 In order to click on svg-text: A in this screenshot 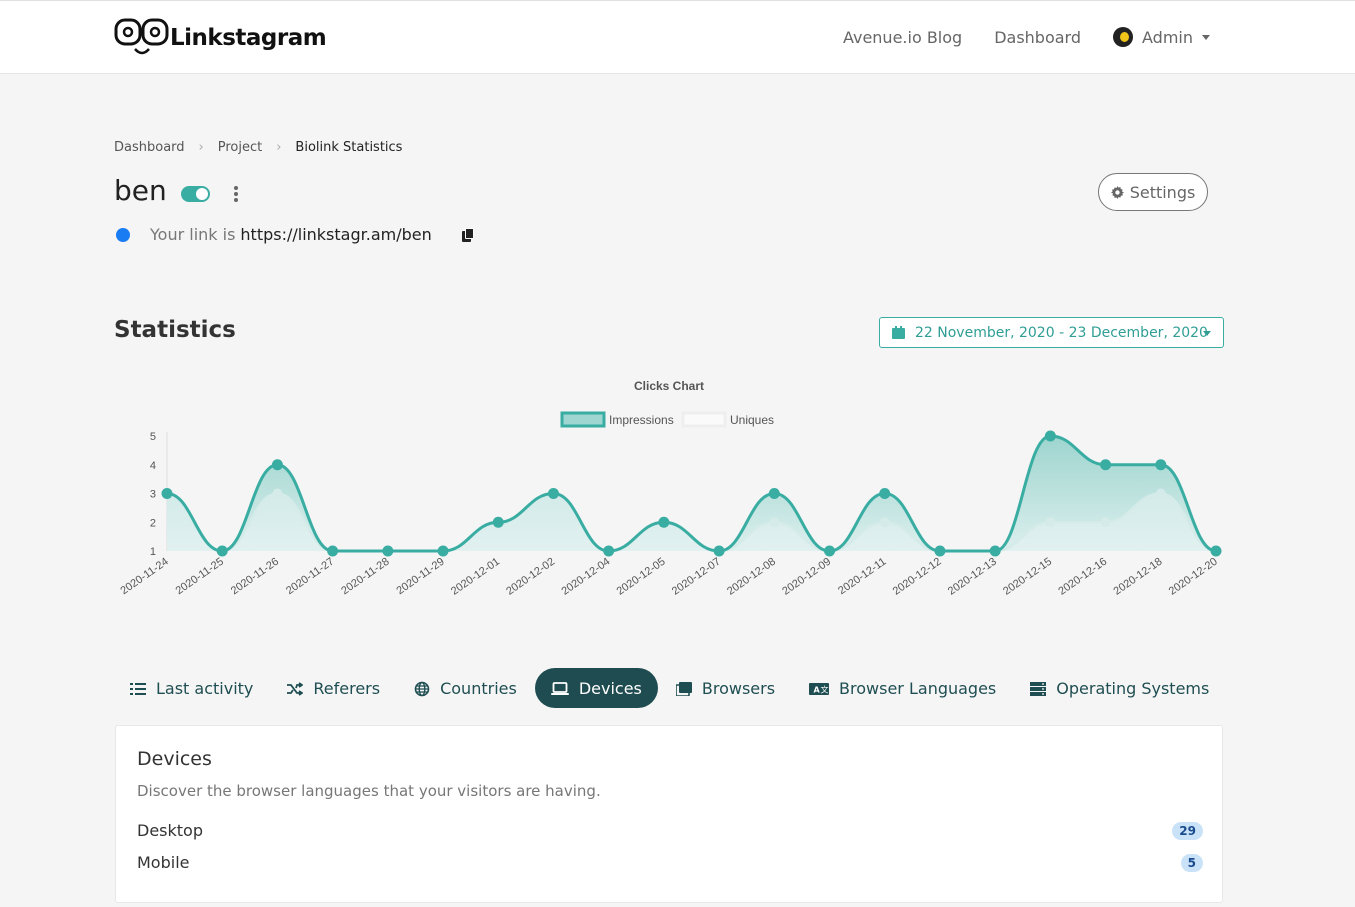, I will do `click(817, 690)`.